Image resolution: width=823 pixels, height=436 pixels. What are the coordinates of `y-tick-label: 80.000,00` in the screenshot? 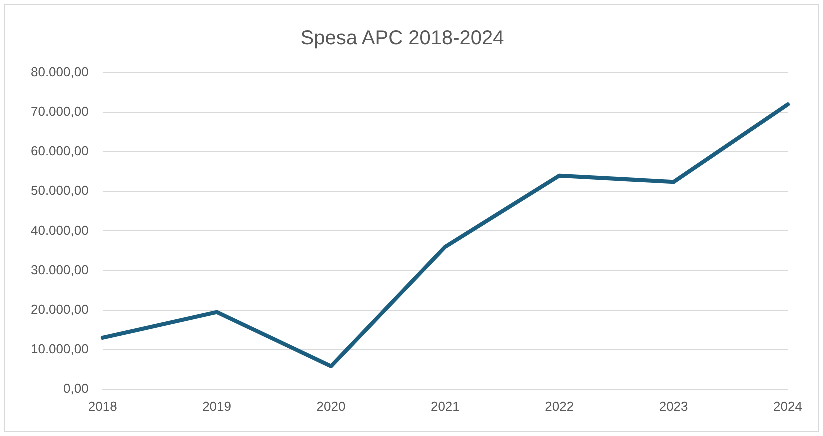 It's located at (59, 72).